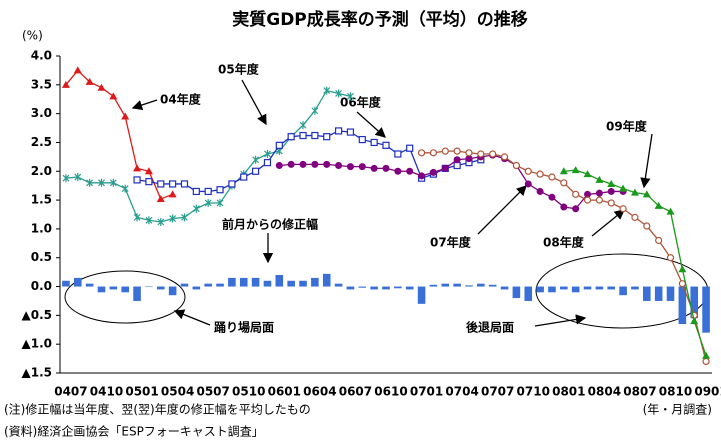  What do you see at coordinates (41, 228) in the screenshot?
I see `y-tick-label: 1.0` at bounding box center [41, 228].